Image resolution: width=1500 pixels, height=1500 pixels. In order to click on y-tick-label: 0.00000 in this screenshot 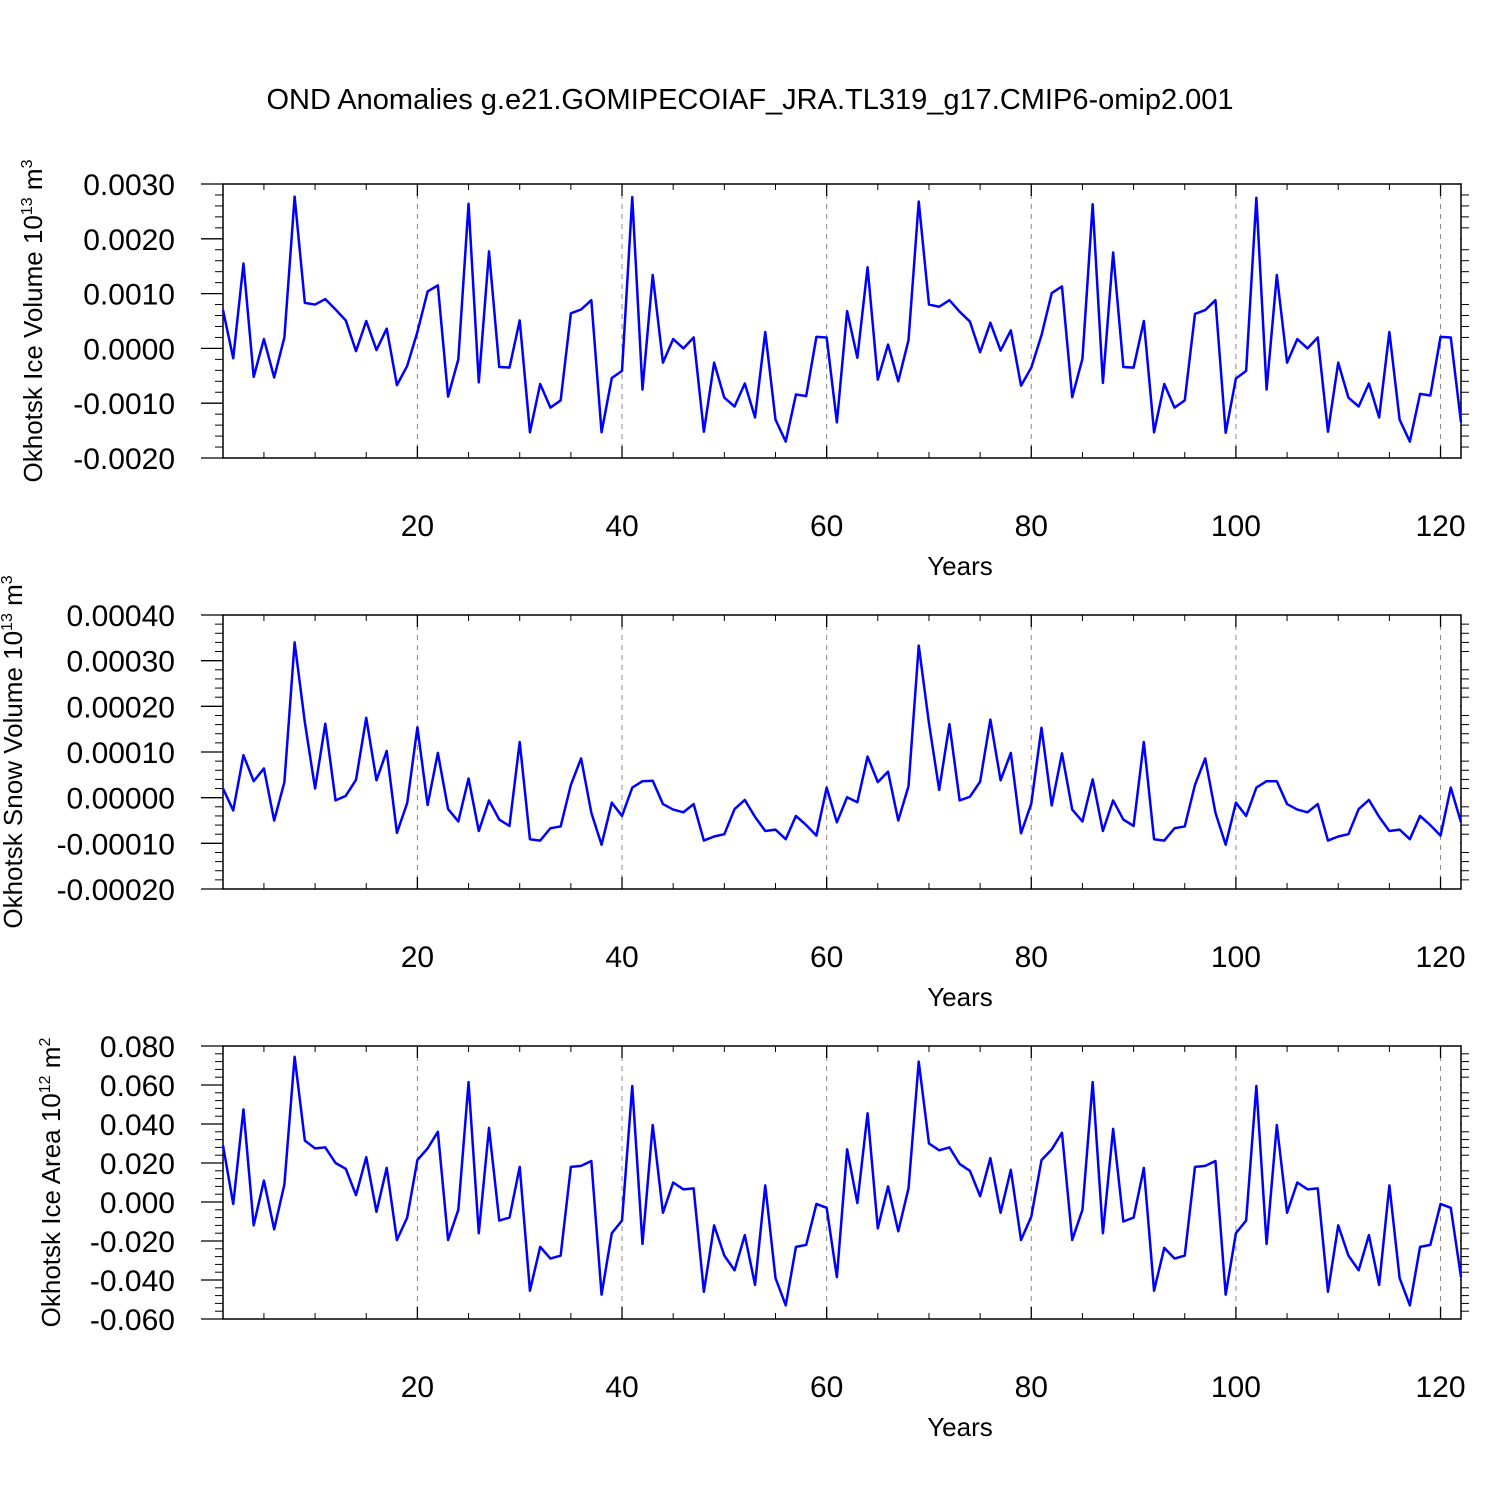, I will do `click(121, 799)`.